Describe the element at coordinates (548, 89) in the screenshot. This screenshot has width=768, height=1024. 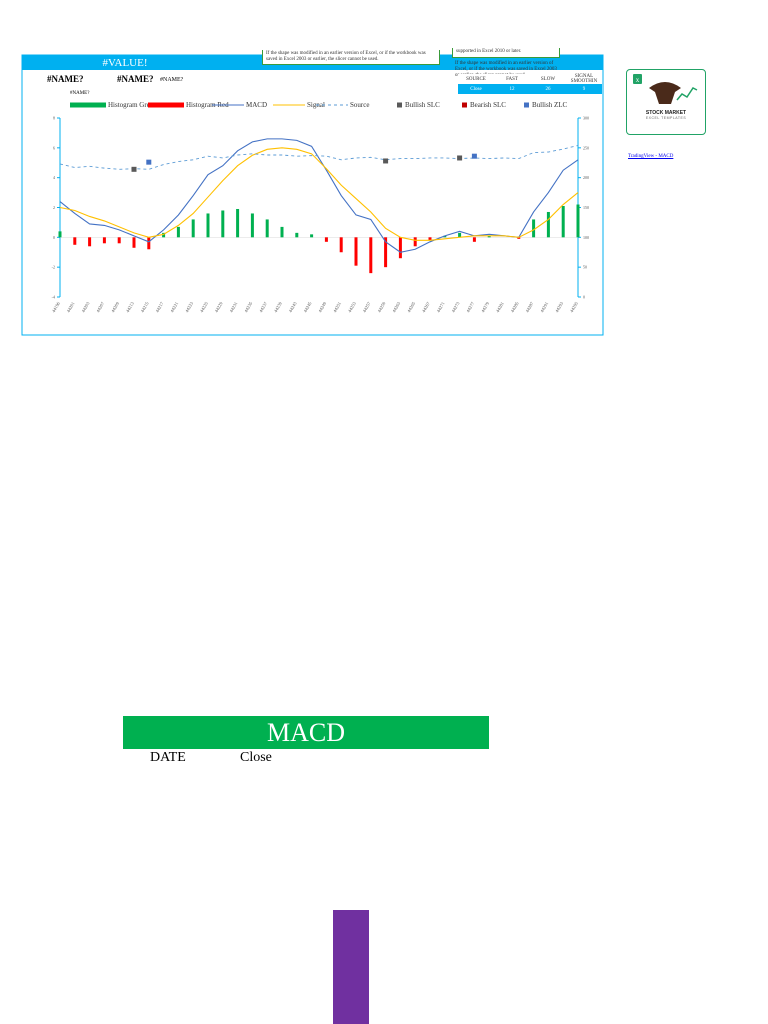
I see `settings-value: 26` at that location.